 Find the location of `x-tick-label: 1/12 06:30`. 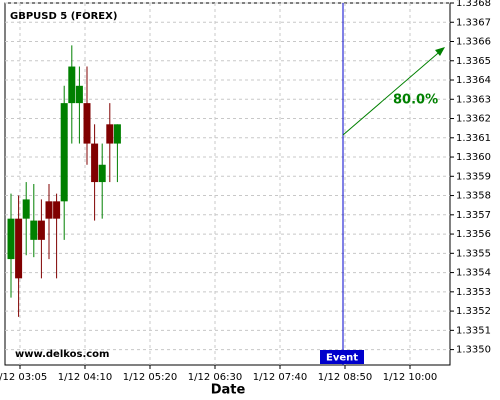

x-tick-label: 1/12 06:30 is located at coordinates (215, 377).